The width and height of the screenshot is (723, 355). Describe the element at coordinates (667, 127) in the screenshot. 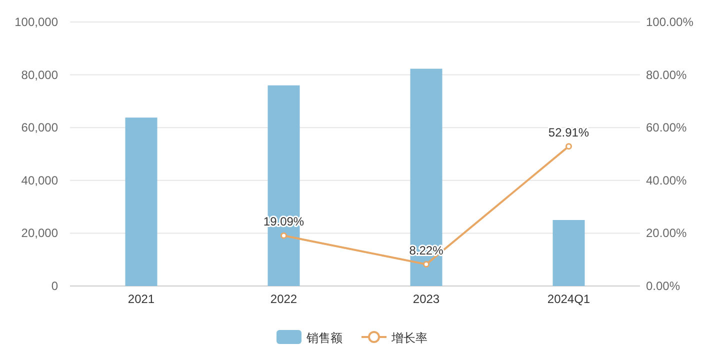

I see `y2-tick-label: 60.00%` at that location.